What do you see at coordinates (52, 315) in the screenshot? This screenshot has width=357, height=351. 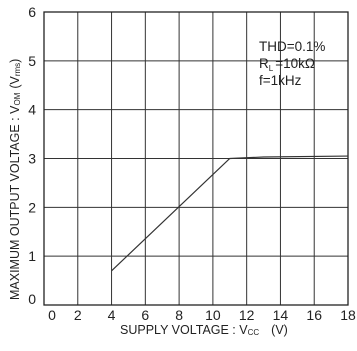 I see `x-tick-label: 0` at bounding box center [52, 315].